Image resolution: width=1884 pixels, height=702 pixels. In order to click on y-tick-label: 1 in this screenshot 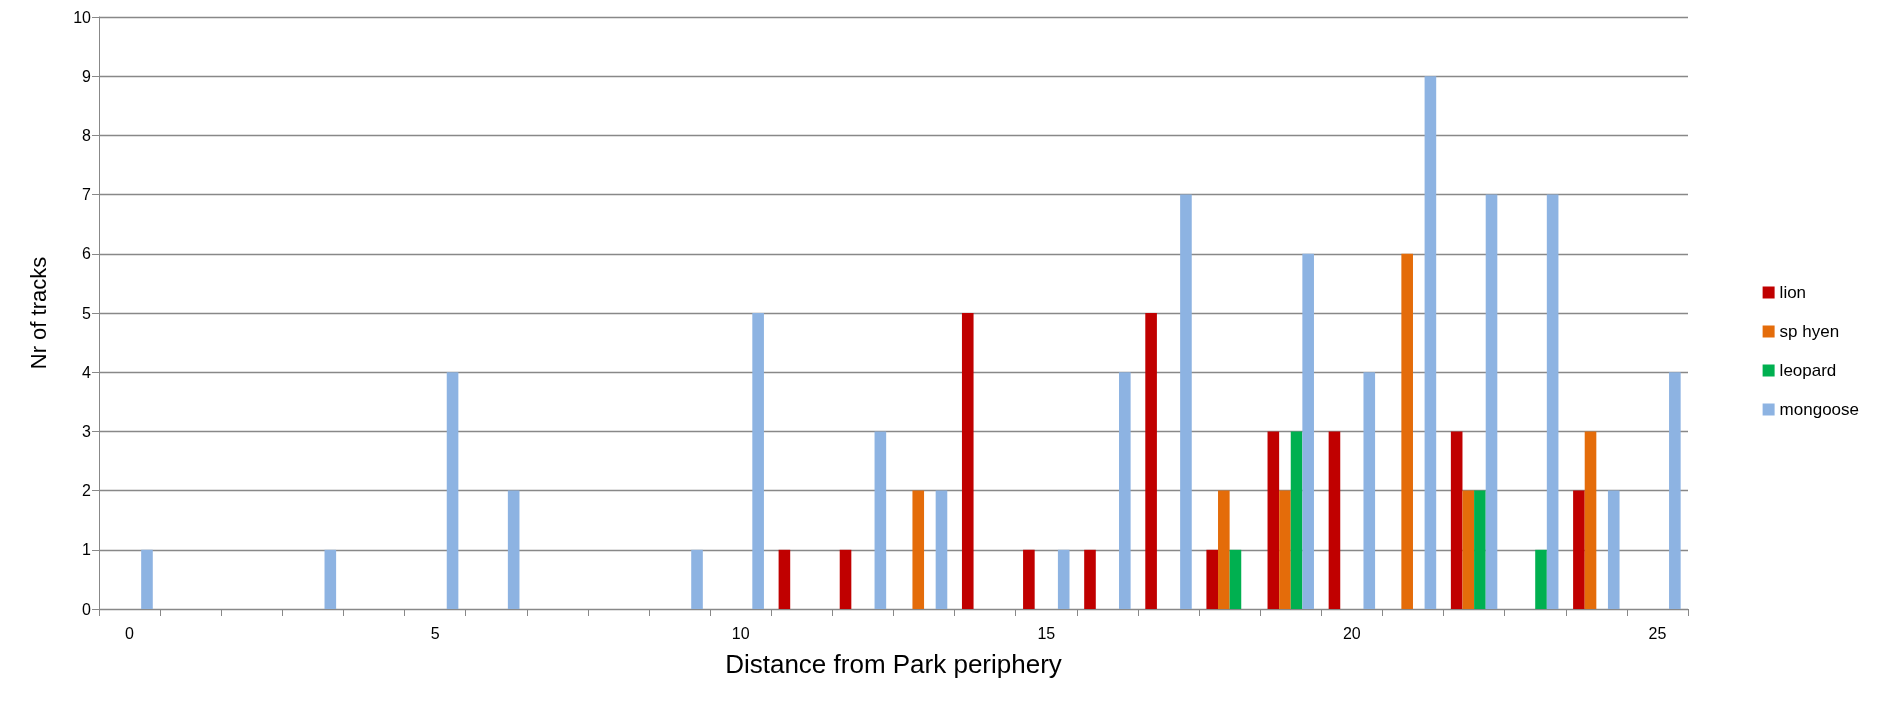, I will do `click(87, 550)`.